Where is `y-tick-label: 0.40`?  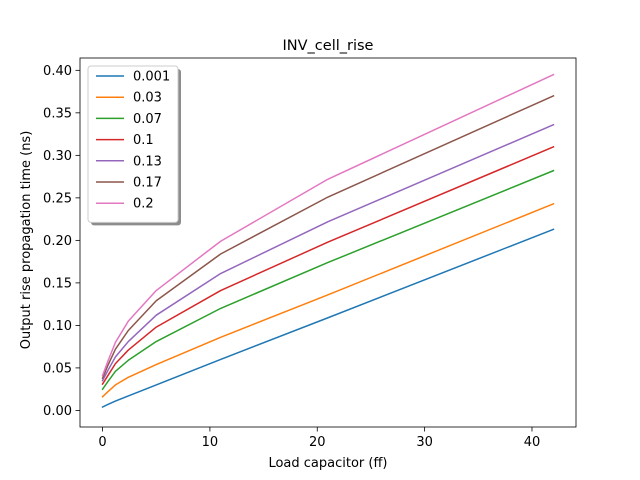 y-tick-label: 0.40 is located at coordinates (57, 71).